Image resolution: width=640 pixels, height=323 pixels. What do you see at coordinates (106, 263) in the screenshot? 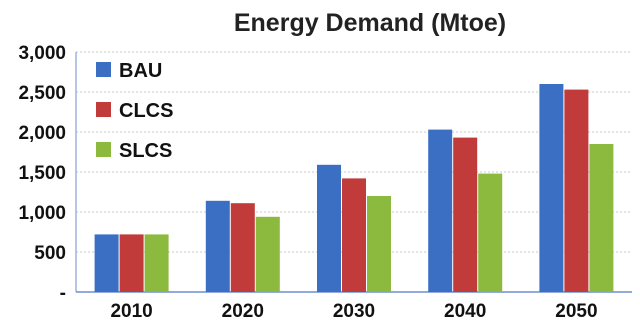
I see `bar-bau-2010` at bounding box center [106, 263].